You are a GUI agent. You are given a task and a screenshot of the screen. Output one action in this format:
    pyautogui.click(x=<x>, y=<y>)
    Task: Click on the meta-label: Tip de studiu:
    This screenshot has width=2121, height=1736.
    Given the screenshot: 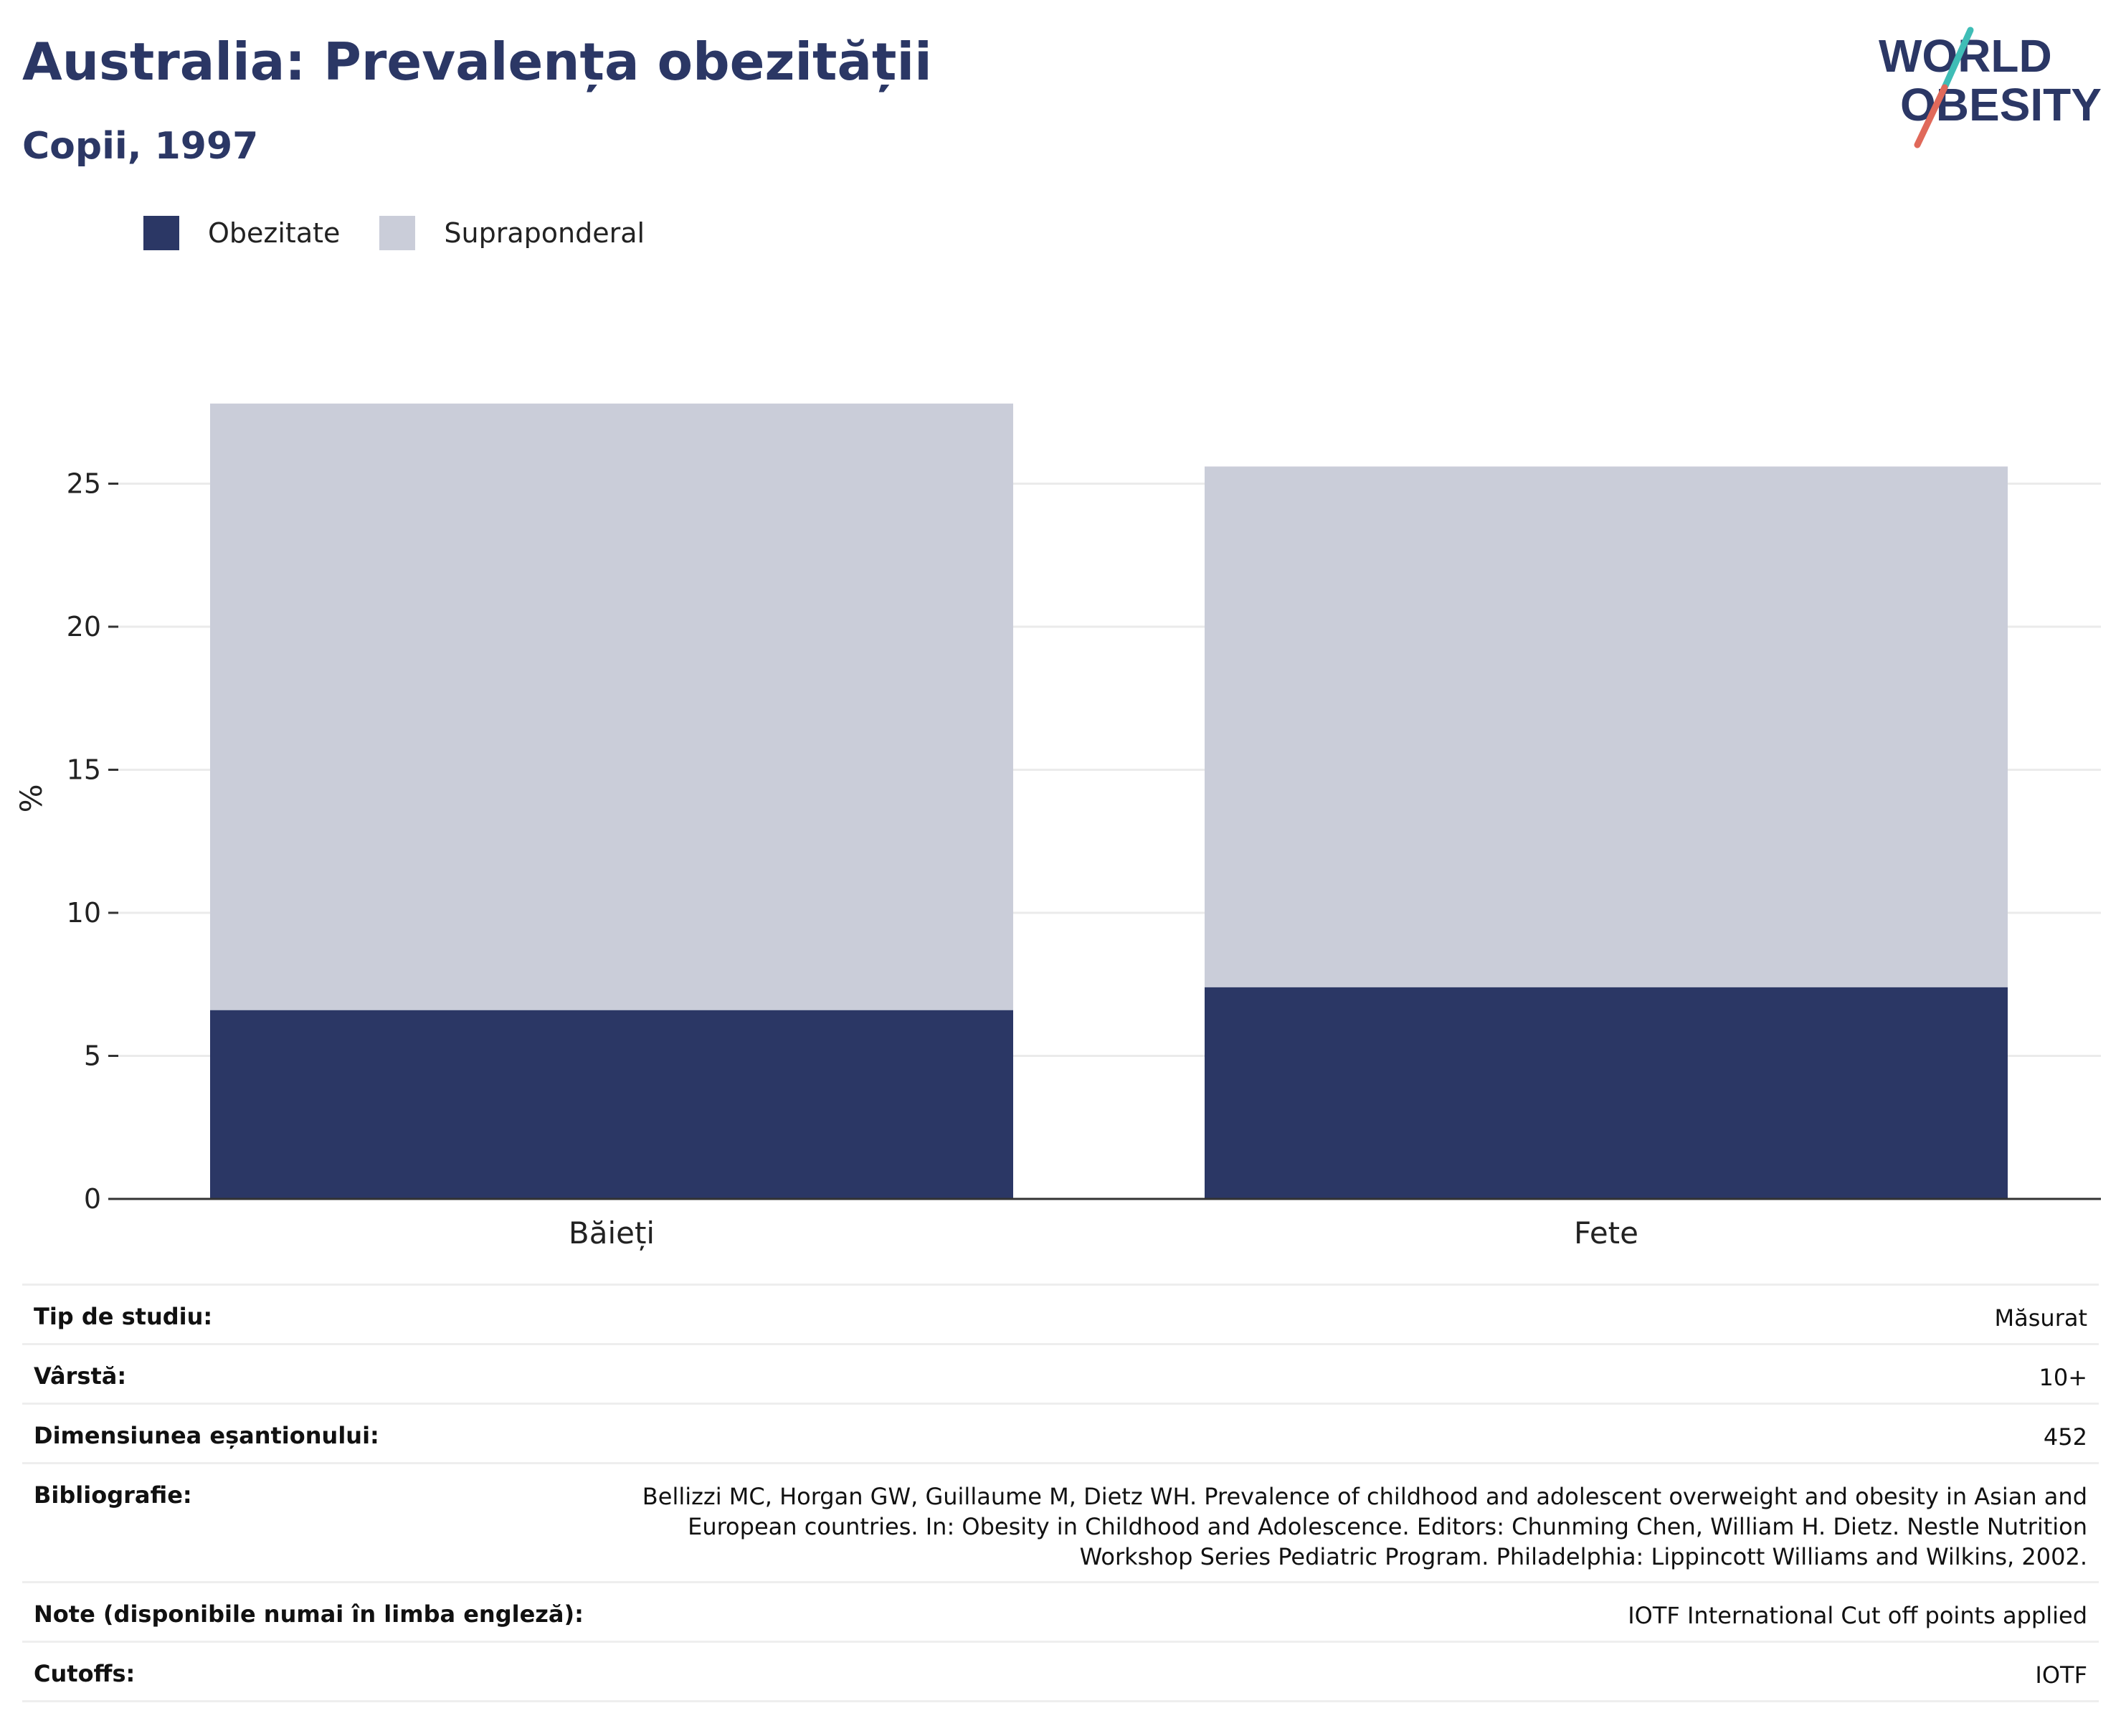 What is the action you would take?
    pyautogui.click(x=123, y=1317)
    